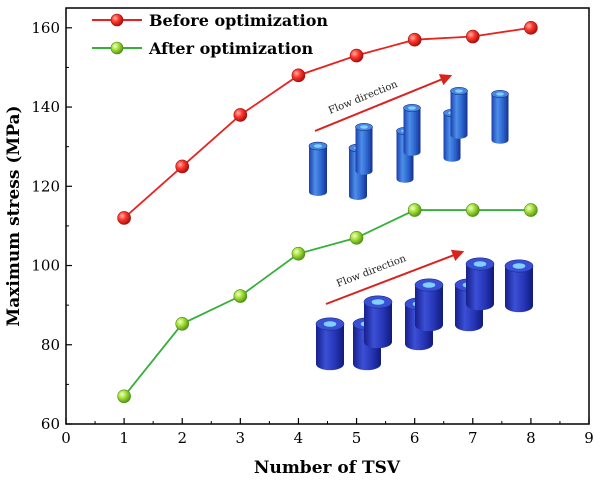  What do you see at coordinates (231, 48) in the screenshot?
I see `legend-label-after: After optimization` at bounding box center [231, 48].